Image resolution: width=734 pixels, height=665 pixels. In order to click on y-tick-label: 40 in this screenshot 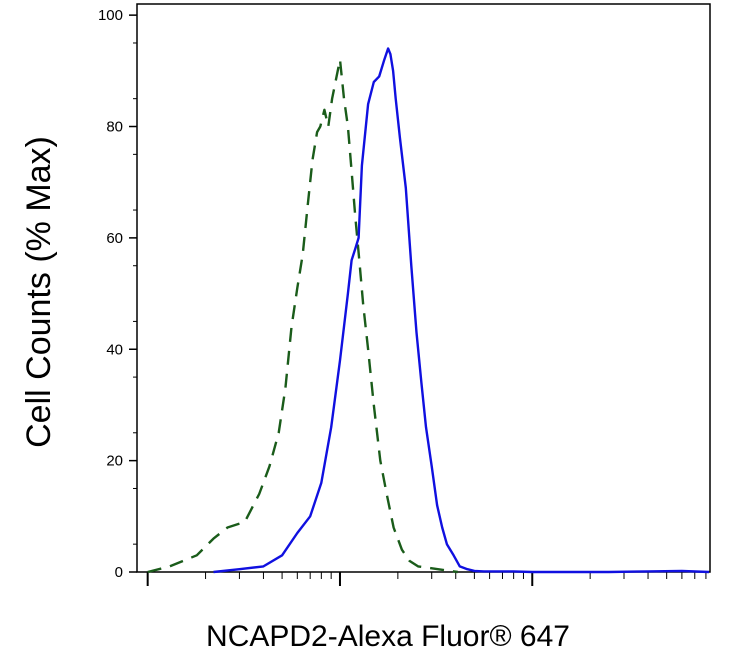, I will do `click(114, 349)`.